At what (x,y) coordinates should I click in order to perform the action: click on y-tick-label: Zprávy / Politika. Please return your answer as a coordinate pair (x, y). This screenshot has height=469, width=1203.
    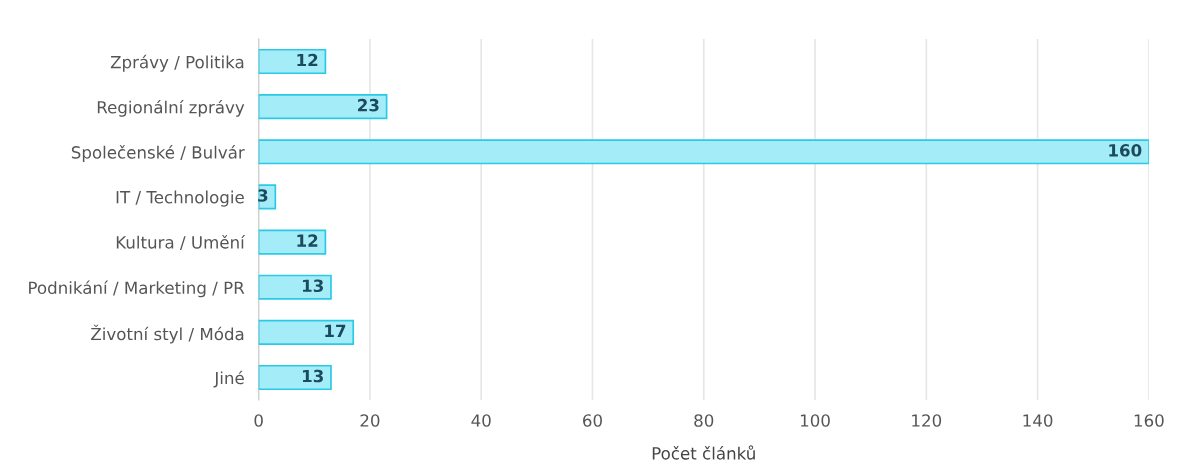
    Looking at the image, I should click on (177, 63).